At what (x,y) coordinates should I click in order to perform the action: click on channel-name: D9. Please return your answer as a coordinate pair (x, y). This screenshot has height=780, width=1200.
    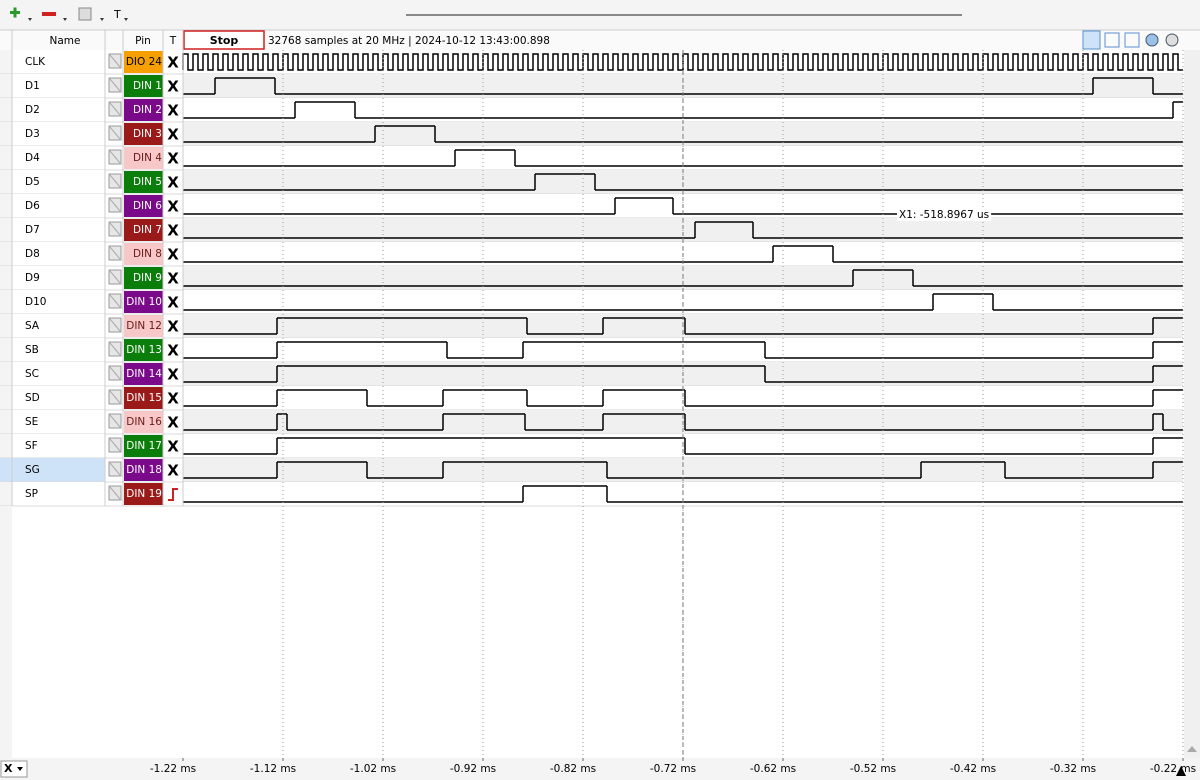
    Looking at the image, I should click on (32, 278).